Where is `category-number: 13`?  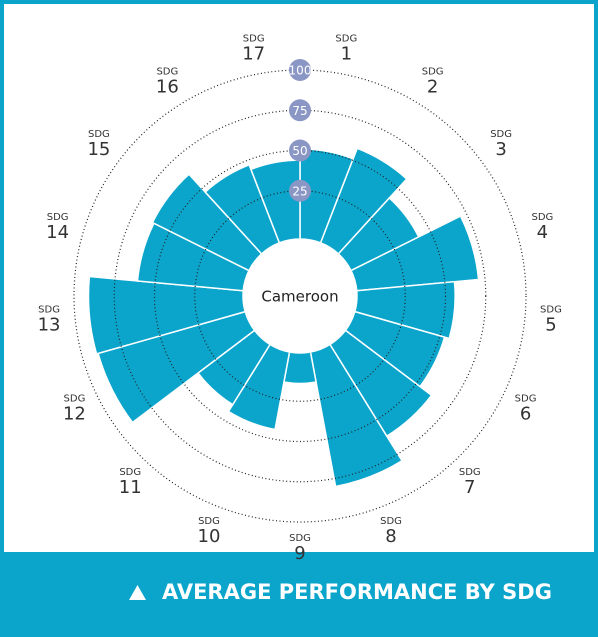 category-number: 13 is located at coordinates (49, 324).